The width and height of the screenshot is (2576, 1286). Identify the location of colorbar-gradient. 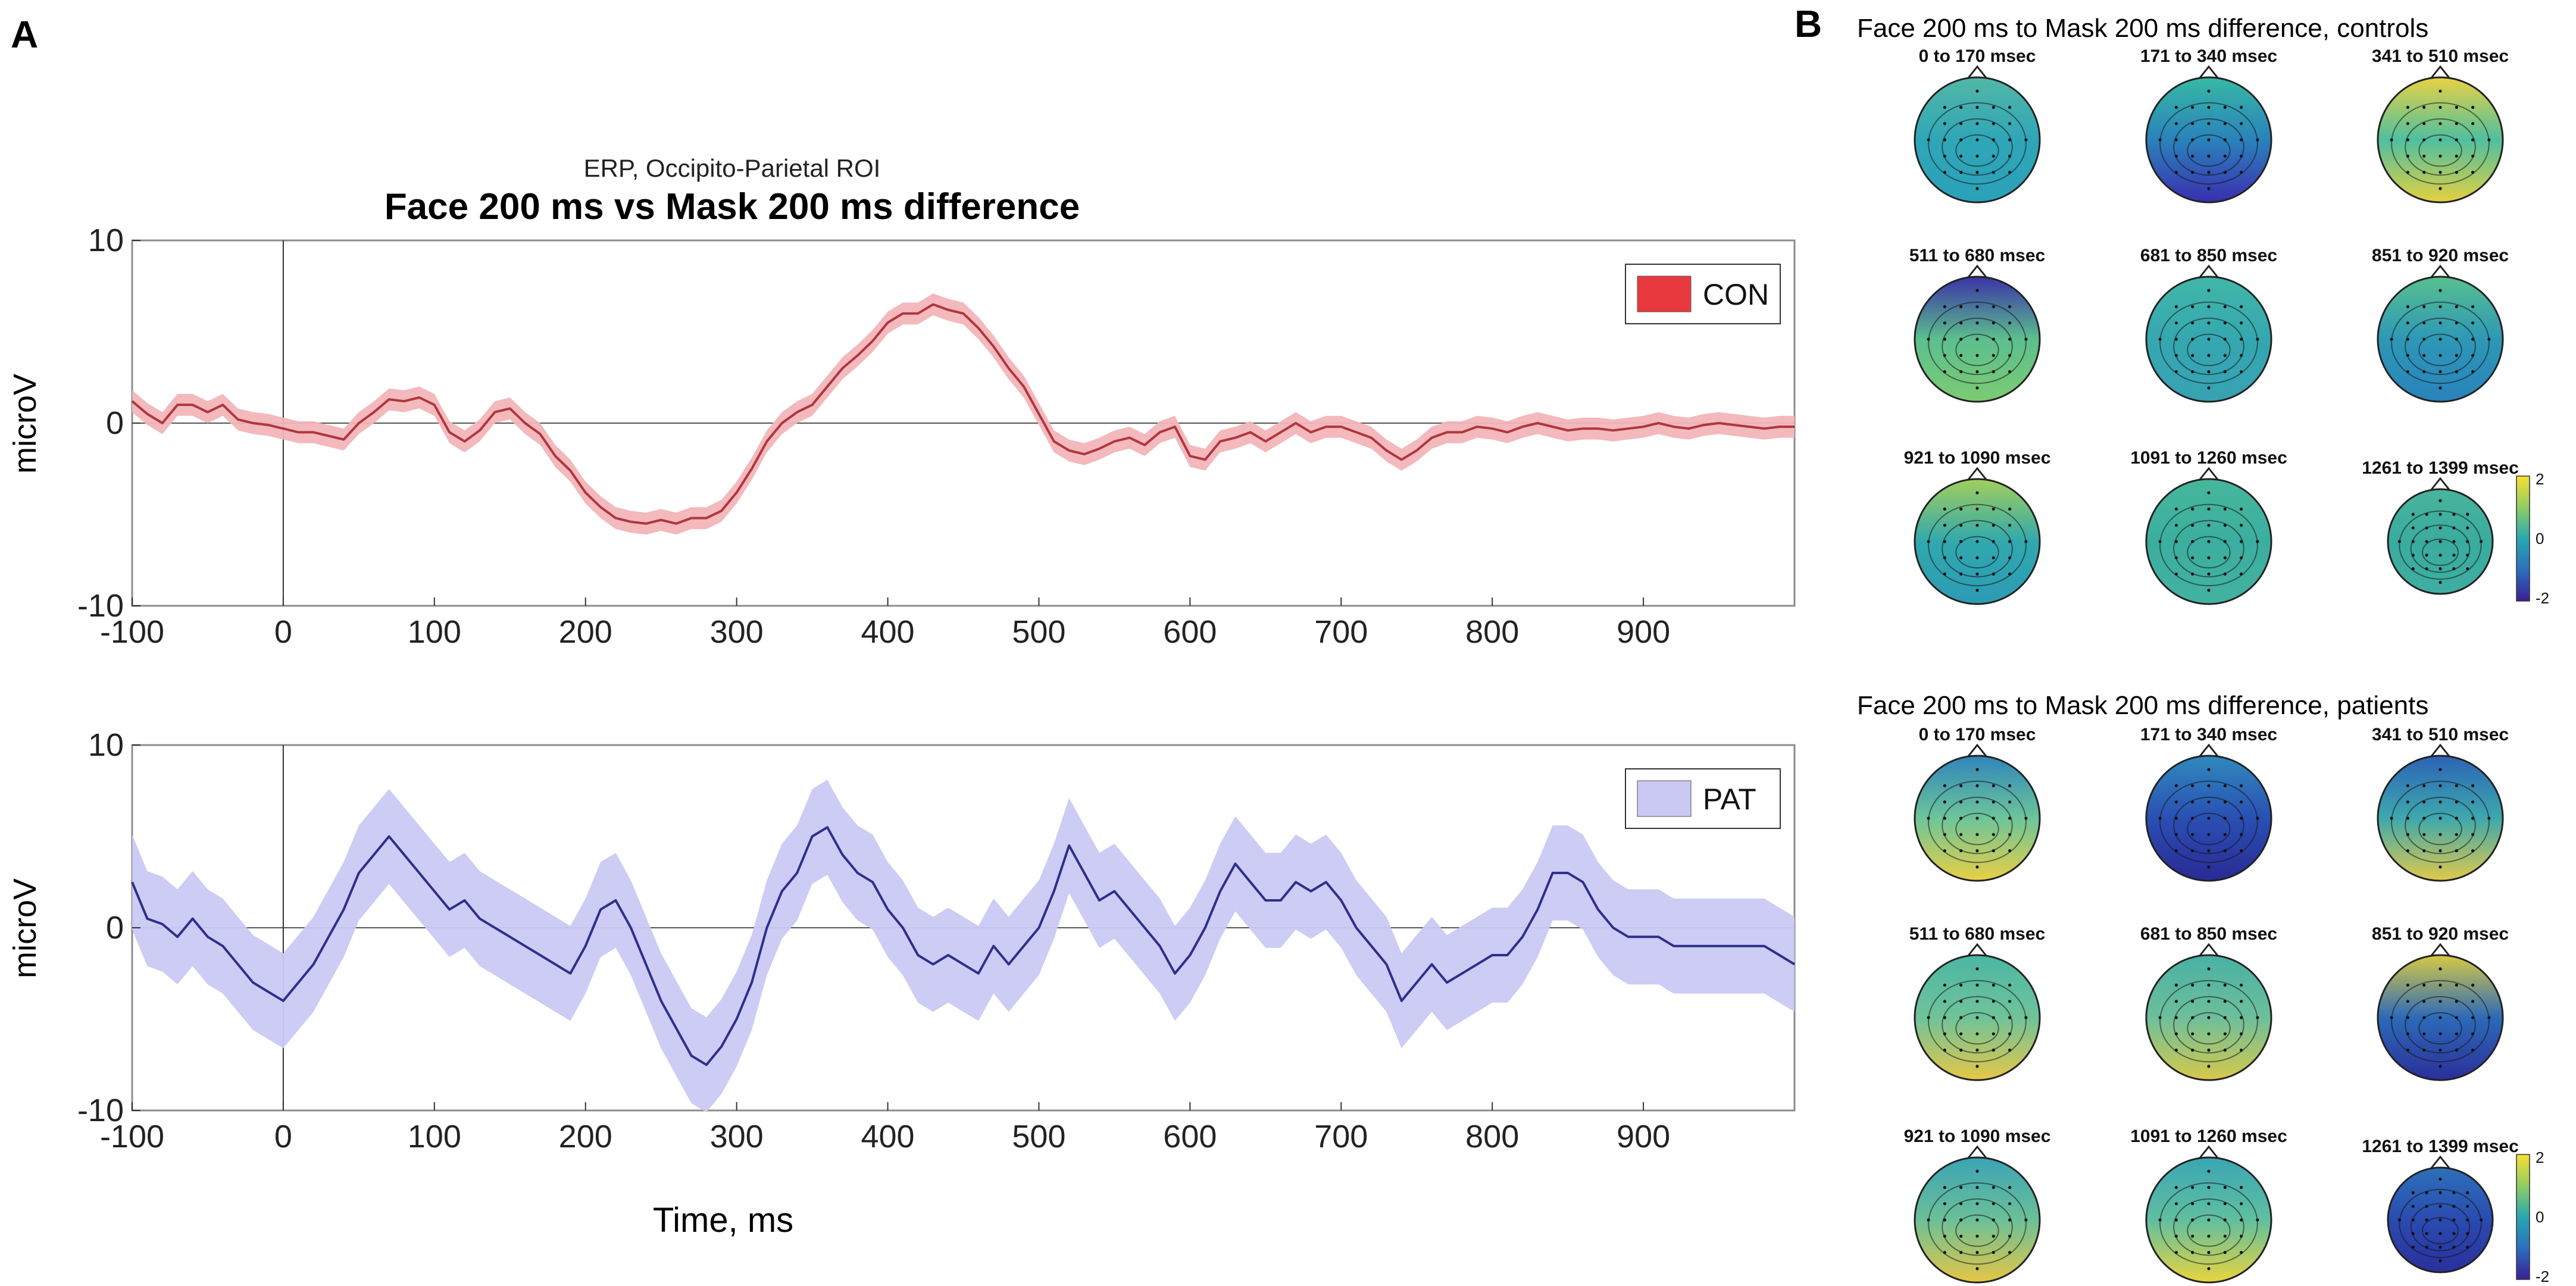
(2523, 1217).